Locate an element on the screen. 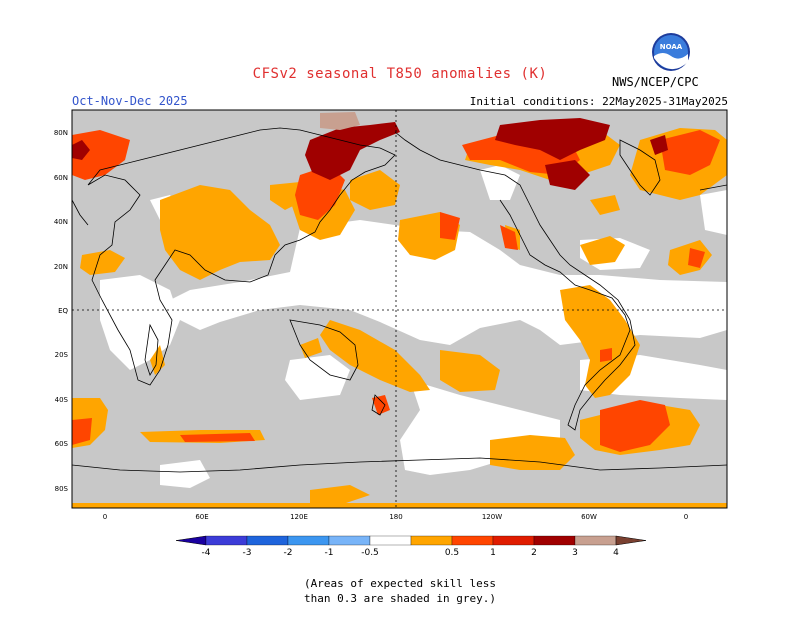 Image resolution: width=800 pixels, height=618 pixels. colorbar-label: 2 is located at coordinates (534, 553).